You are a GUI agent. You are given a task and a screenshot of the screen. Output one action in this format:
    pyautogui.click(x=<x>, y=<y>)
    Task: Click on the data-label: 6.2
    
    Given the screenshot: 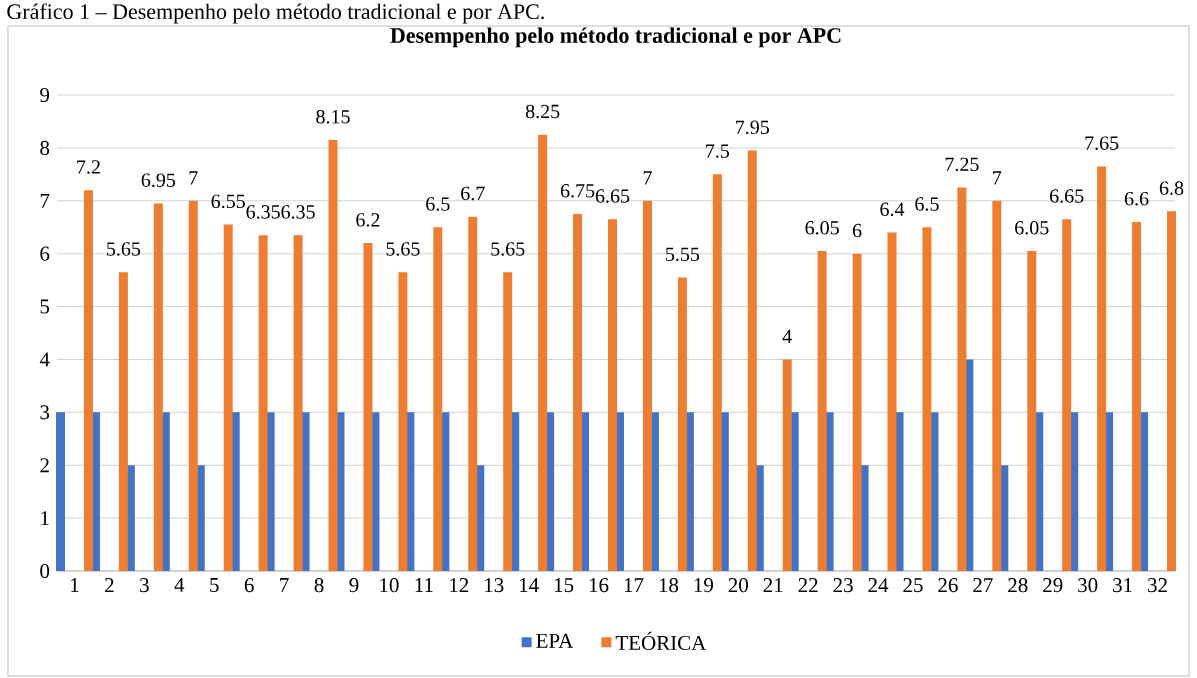 What is the action you would take?
    pyautogui.click(x=368, y=220)
    